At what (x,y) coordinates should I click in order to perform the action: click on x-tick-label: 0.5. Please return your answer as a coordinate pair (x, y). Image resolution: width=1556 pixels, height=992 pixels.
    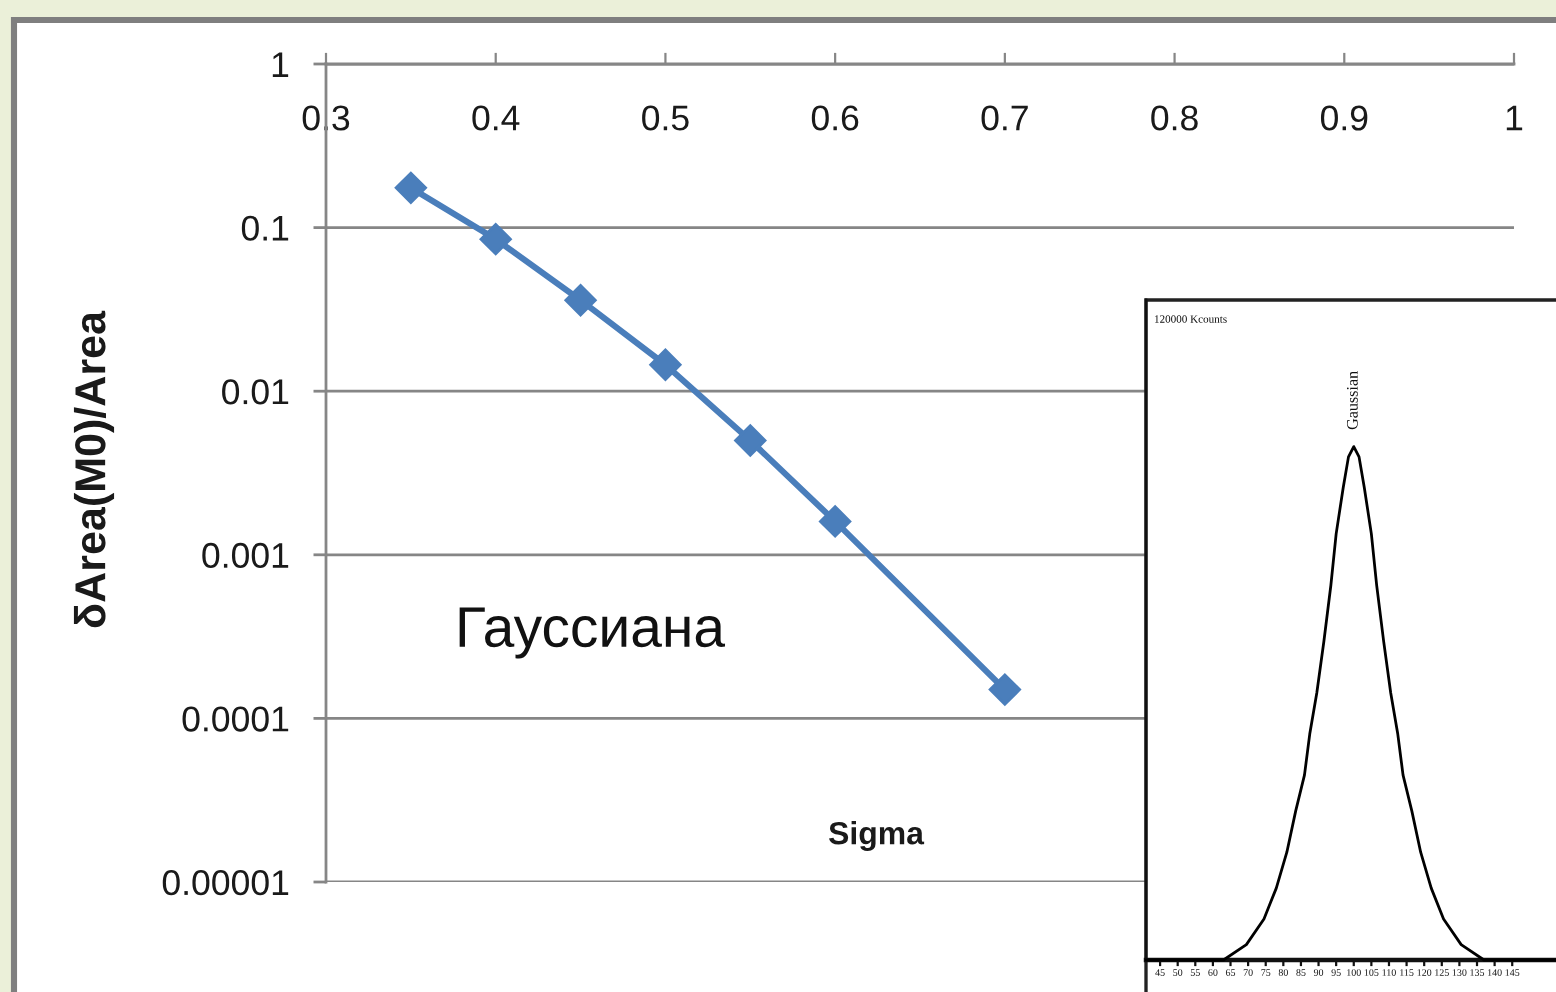
    Looking at the image, I should click on (665, 118).